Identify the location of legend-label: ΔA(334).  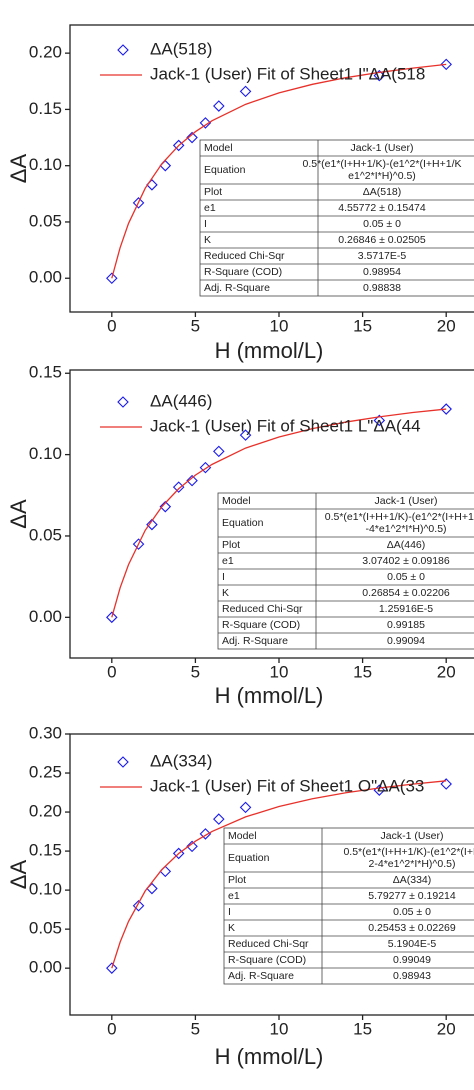
(181, 760).